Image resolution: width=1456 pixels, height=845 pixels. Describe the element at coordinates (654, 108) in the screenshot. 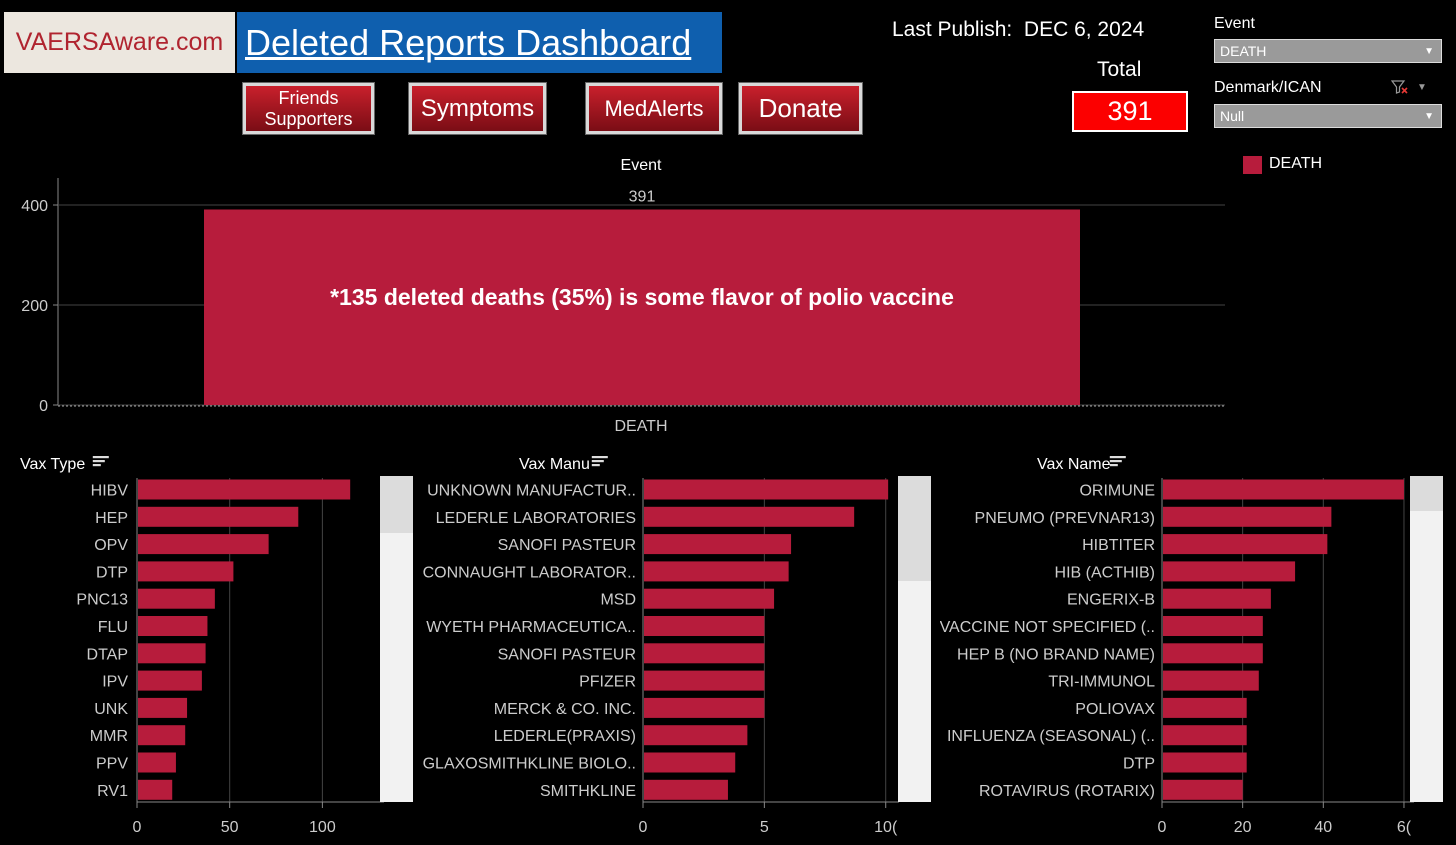

I see `medalerts-button: MedAlerts` at that location.